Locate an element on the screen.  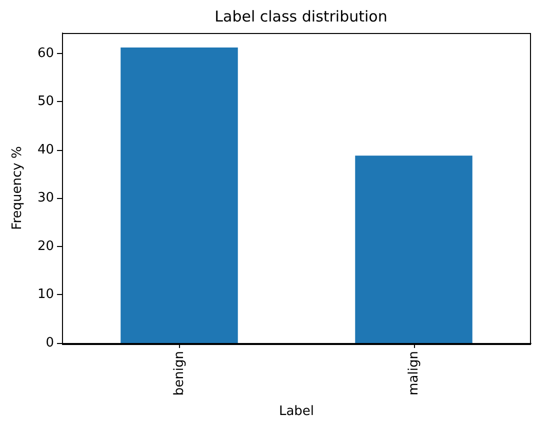
chart-title: Label class distribution is located at coordinates (301, 17).